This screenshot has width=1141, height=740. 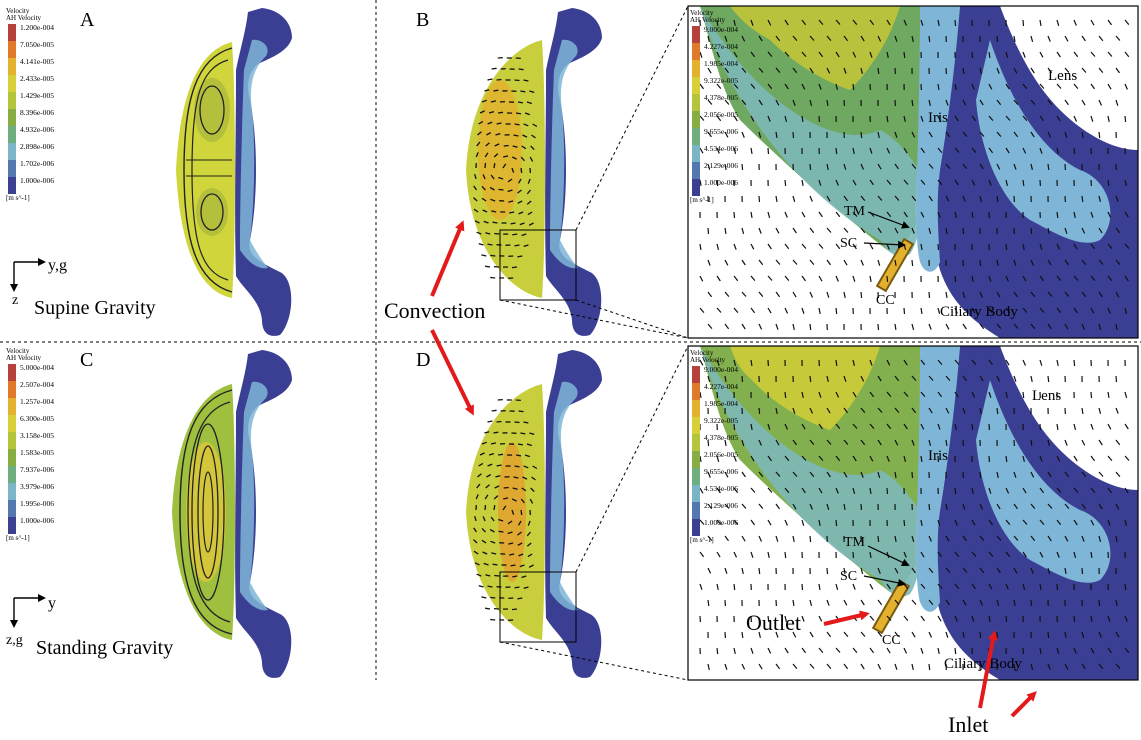 I want to click on zoom-b-aqua-region, so click(x=813, y=131).